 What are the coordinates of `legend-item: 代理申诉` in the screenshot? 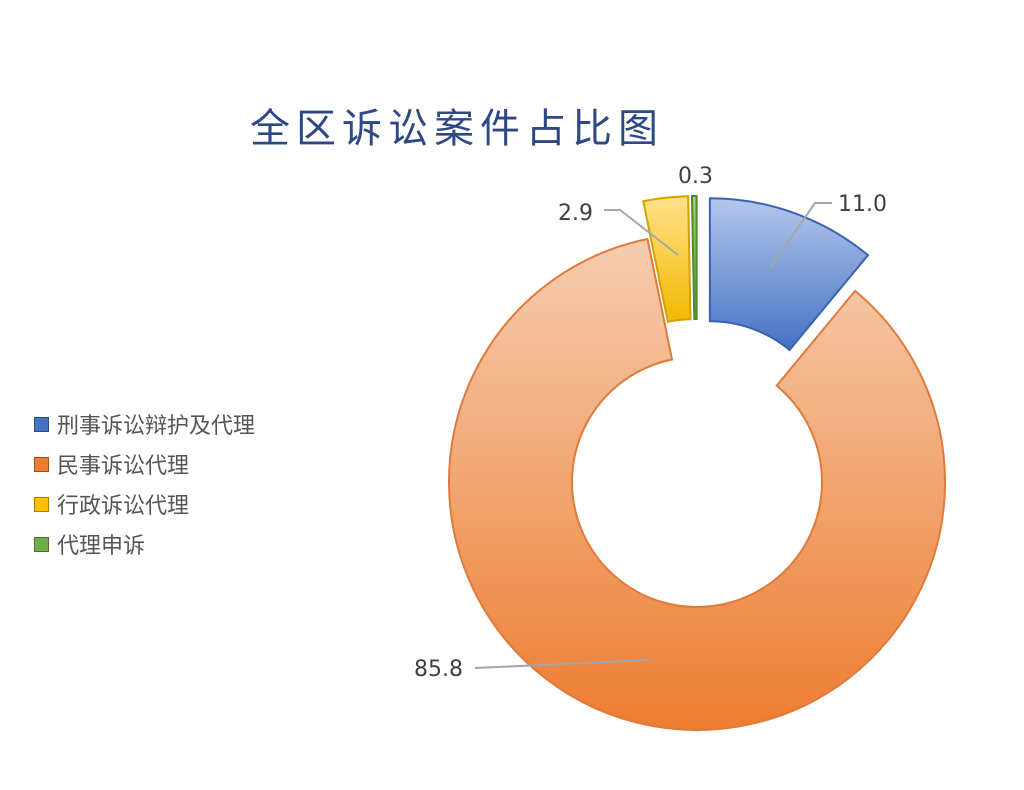 It's located at (144, 544).